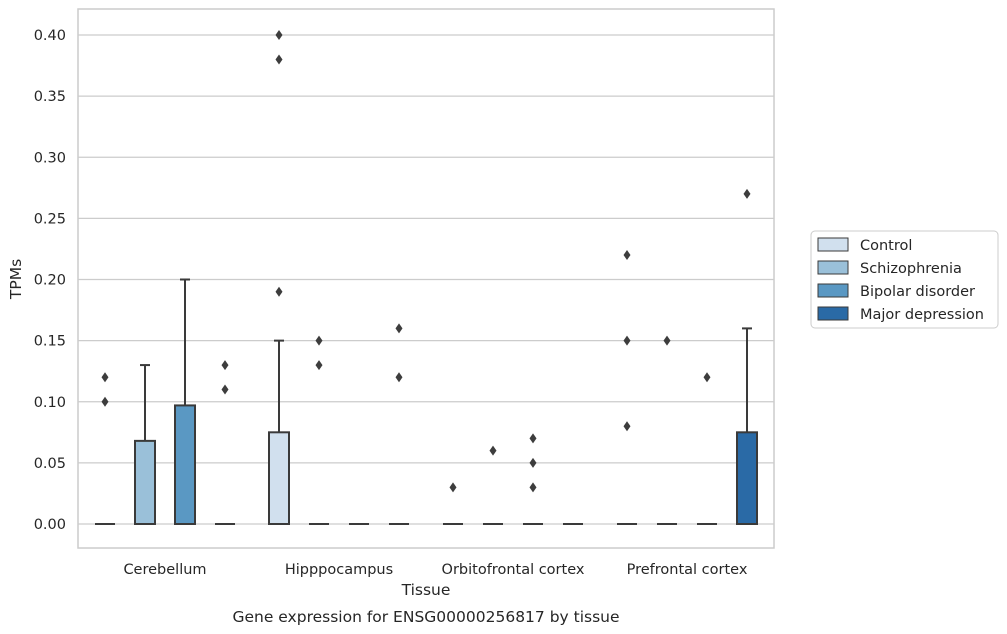  What do you see at coordinates (917, 292) in the screenshot?
I see `legend-label: Bipolar disorder` at bounding box center [917, 292].